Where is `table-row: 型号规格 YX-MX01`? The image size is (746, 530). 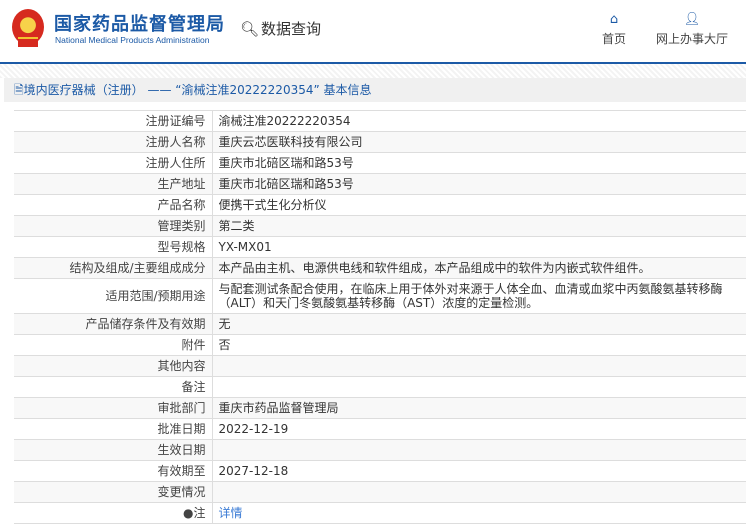 table-row: 型号规格 YX-MX01 is located at coordinates (380, 247).